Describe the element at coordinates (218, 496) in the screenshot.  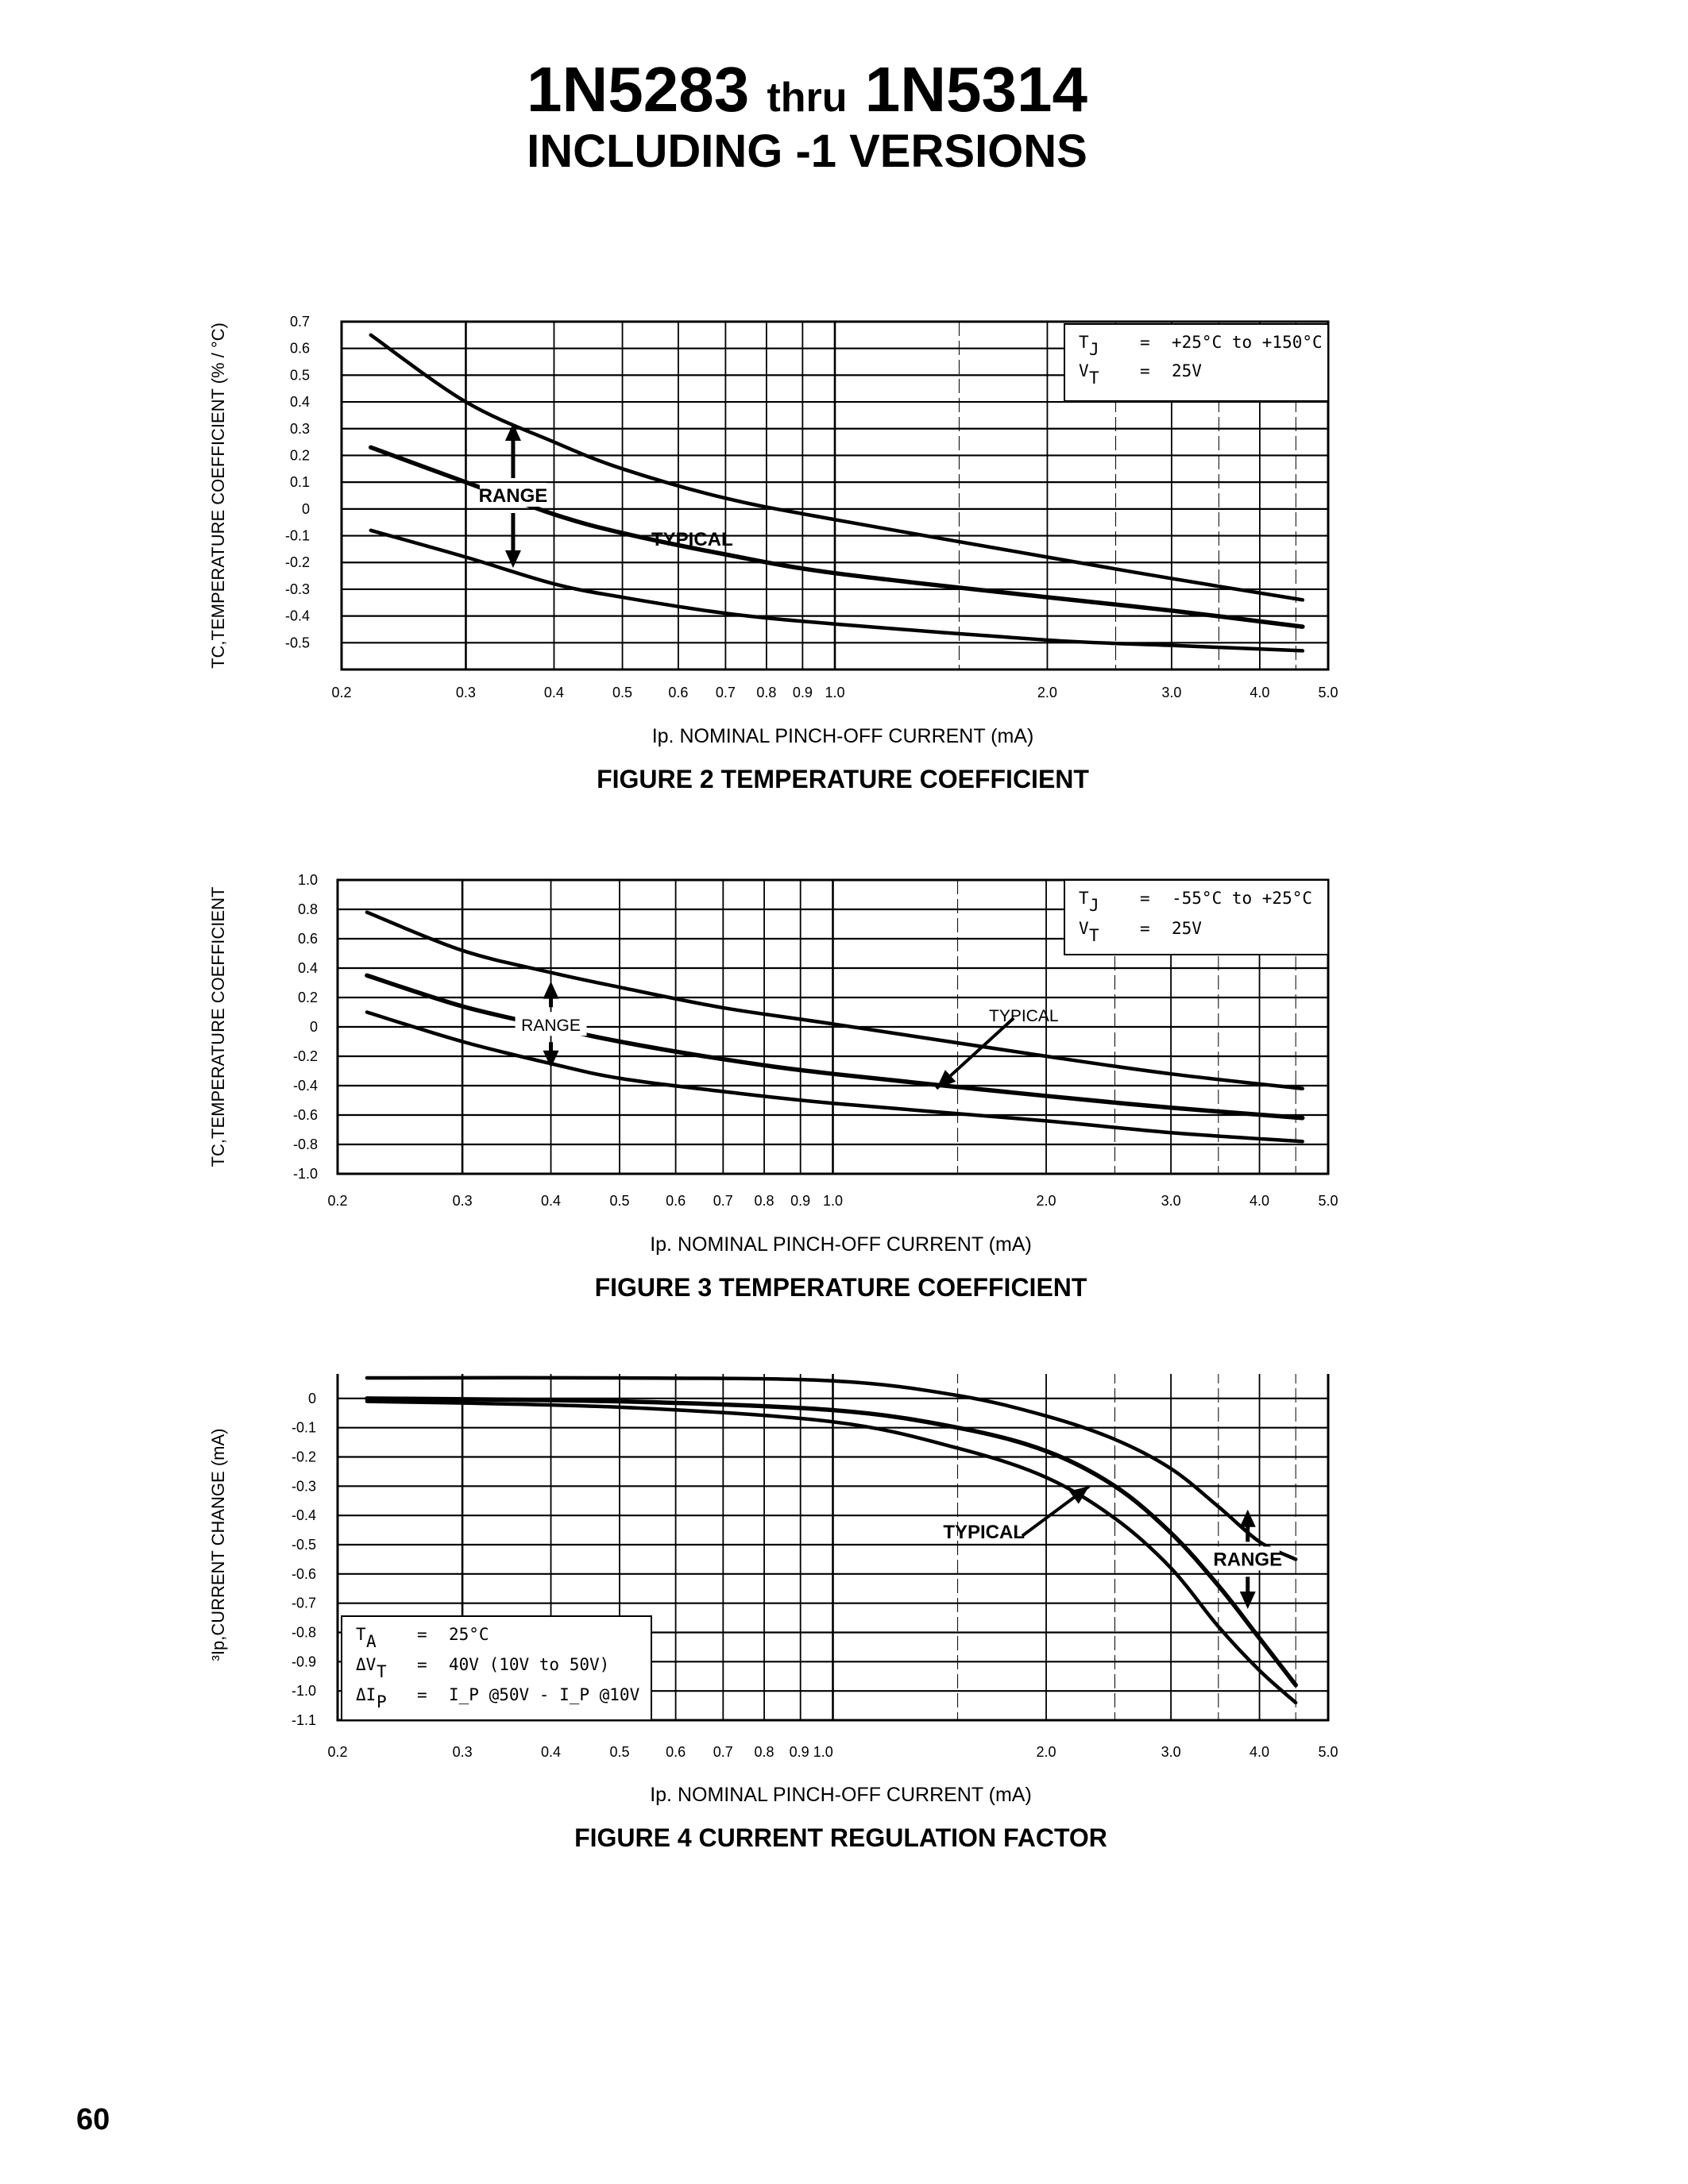
I see `y-axis-label: TC,TEMPERATURE COEFFICIENT (% / °C)` at that location.